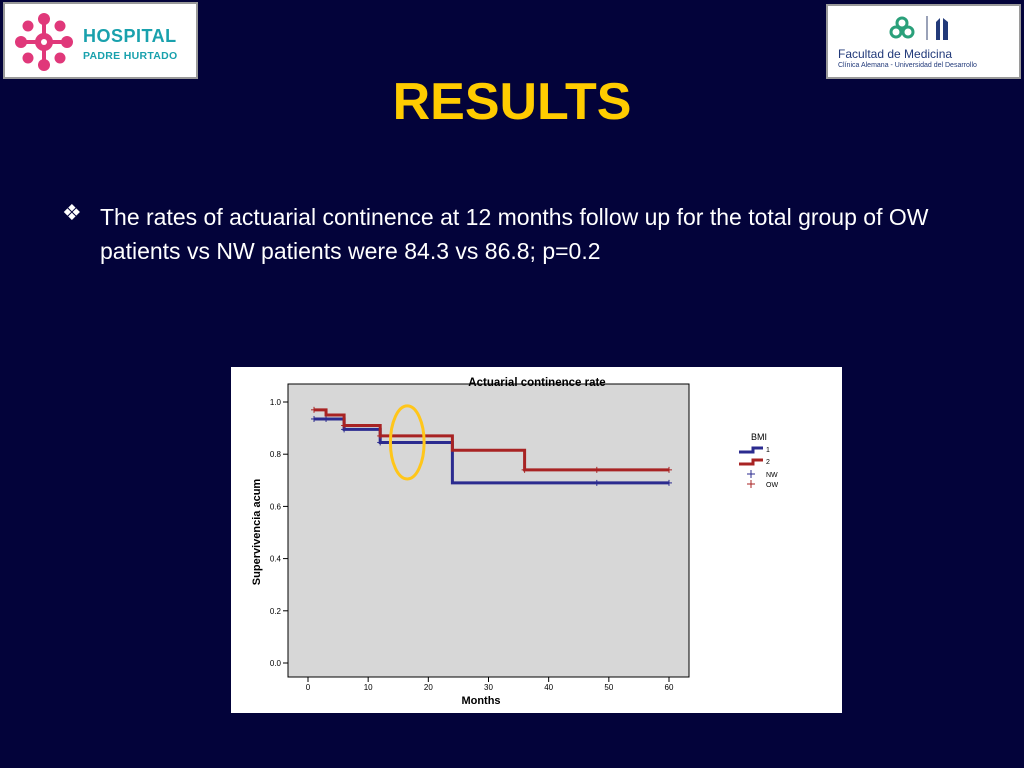 The height and width of the screenshot is (768, 1024). I want to click on chart-legend: BMI 1 2 NW OW, so click(758, 460).